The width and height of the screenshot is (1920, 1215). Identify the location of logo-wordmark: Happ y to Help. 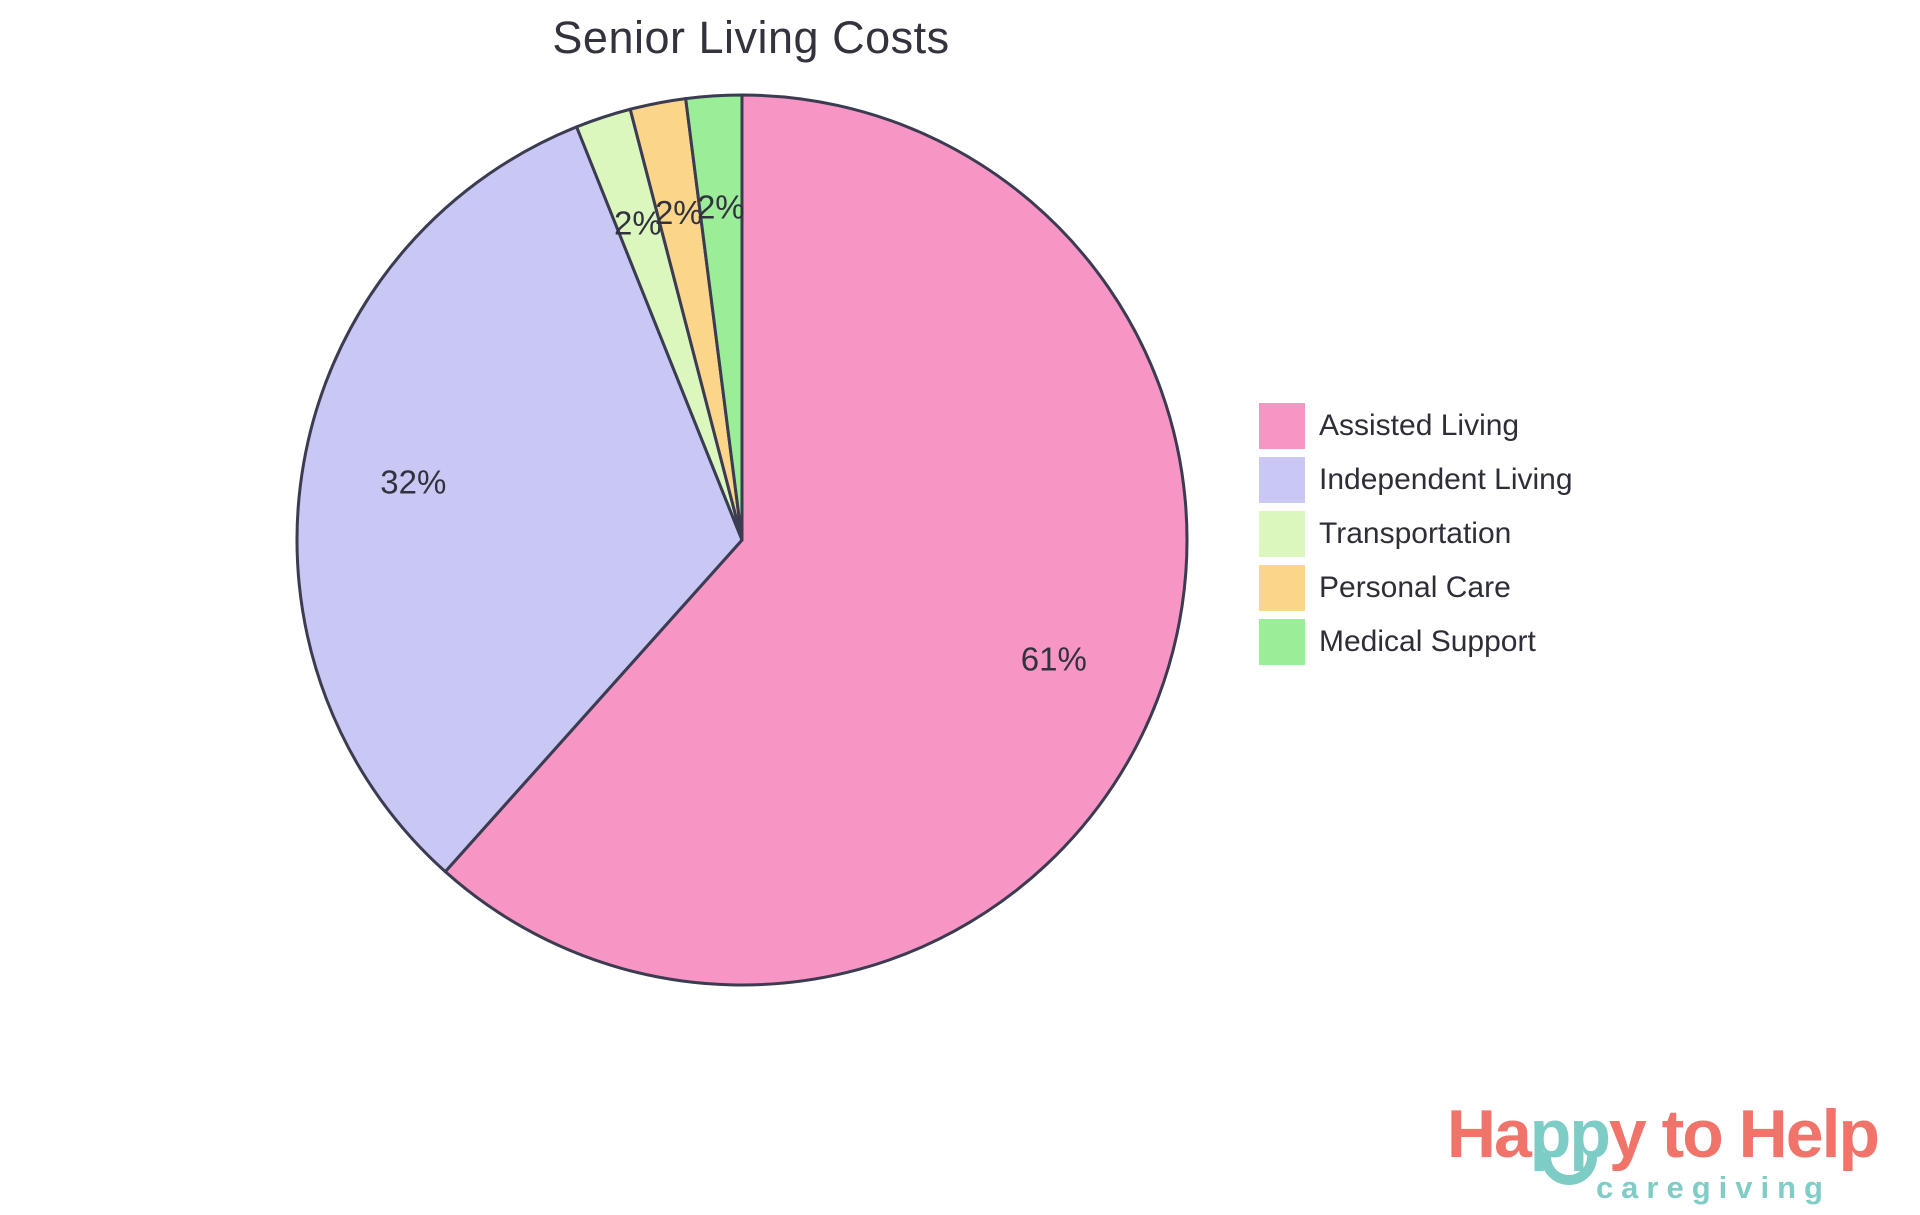
(1663, 1142).